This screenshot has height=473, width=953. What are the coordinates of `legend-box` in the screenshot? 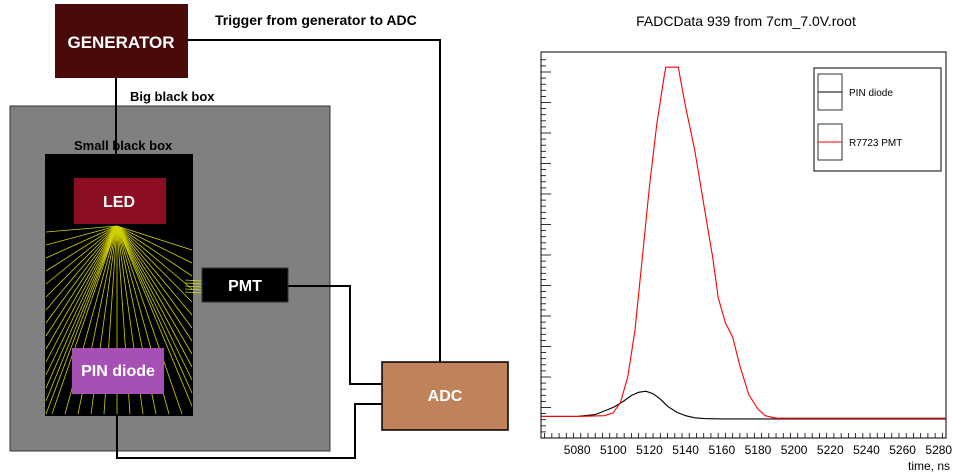 It's located at (877, 119).